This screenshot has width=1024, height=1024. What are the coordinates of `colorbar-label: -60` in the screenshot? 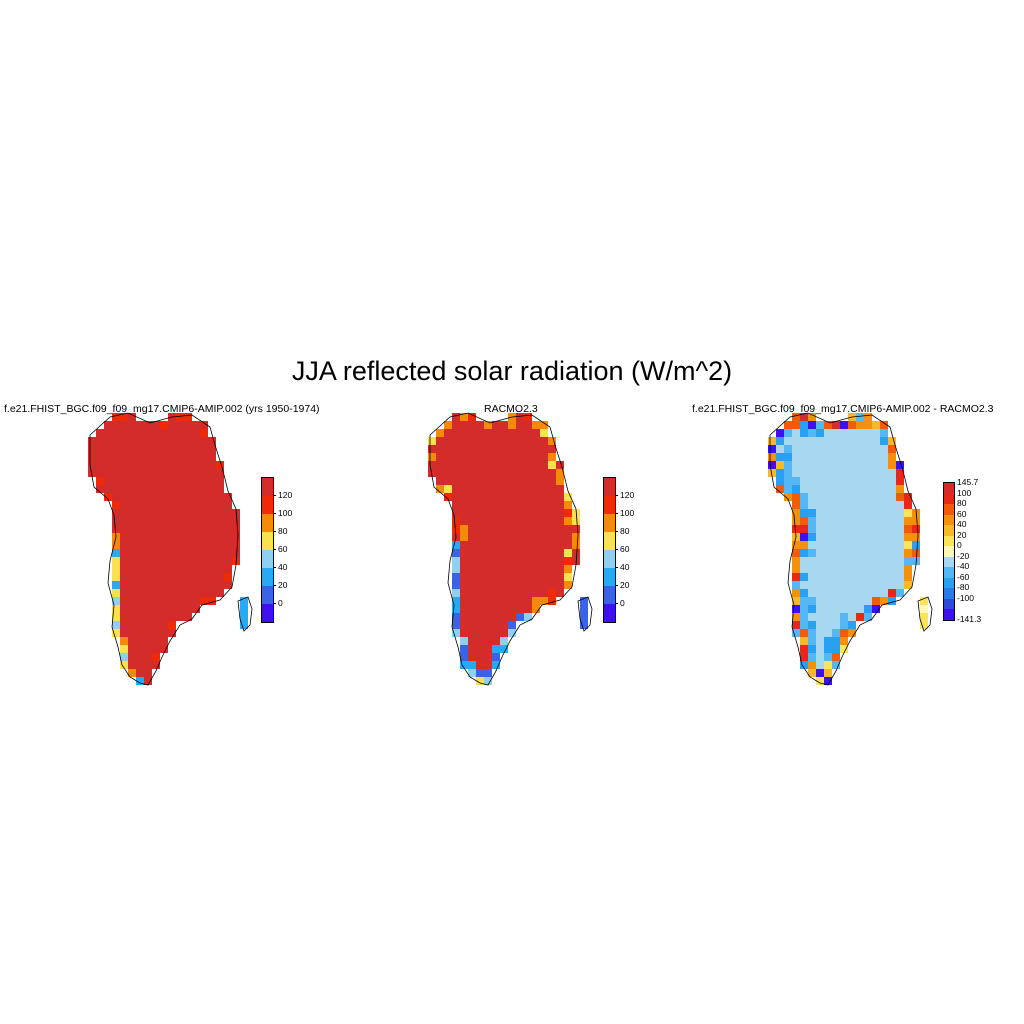 It's located at (963, 576).